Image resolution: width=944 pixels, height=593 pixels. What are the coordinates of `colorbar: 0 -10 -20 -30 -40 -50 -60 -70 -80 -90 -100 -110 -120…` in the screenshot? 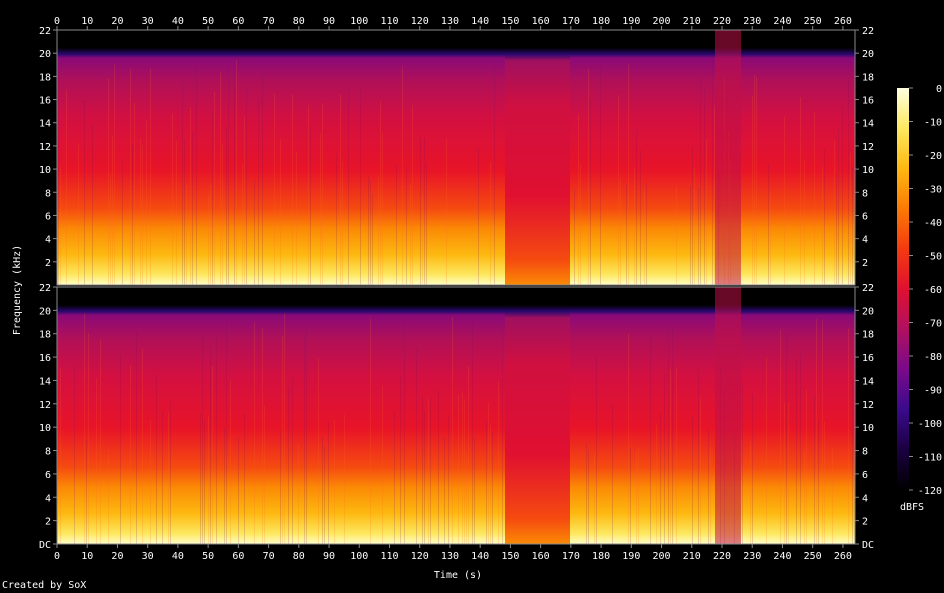 It's located at (919, 298).